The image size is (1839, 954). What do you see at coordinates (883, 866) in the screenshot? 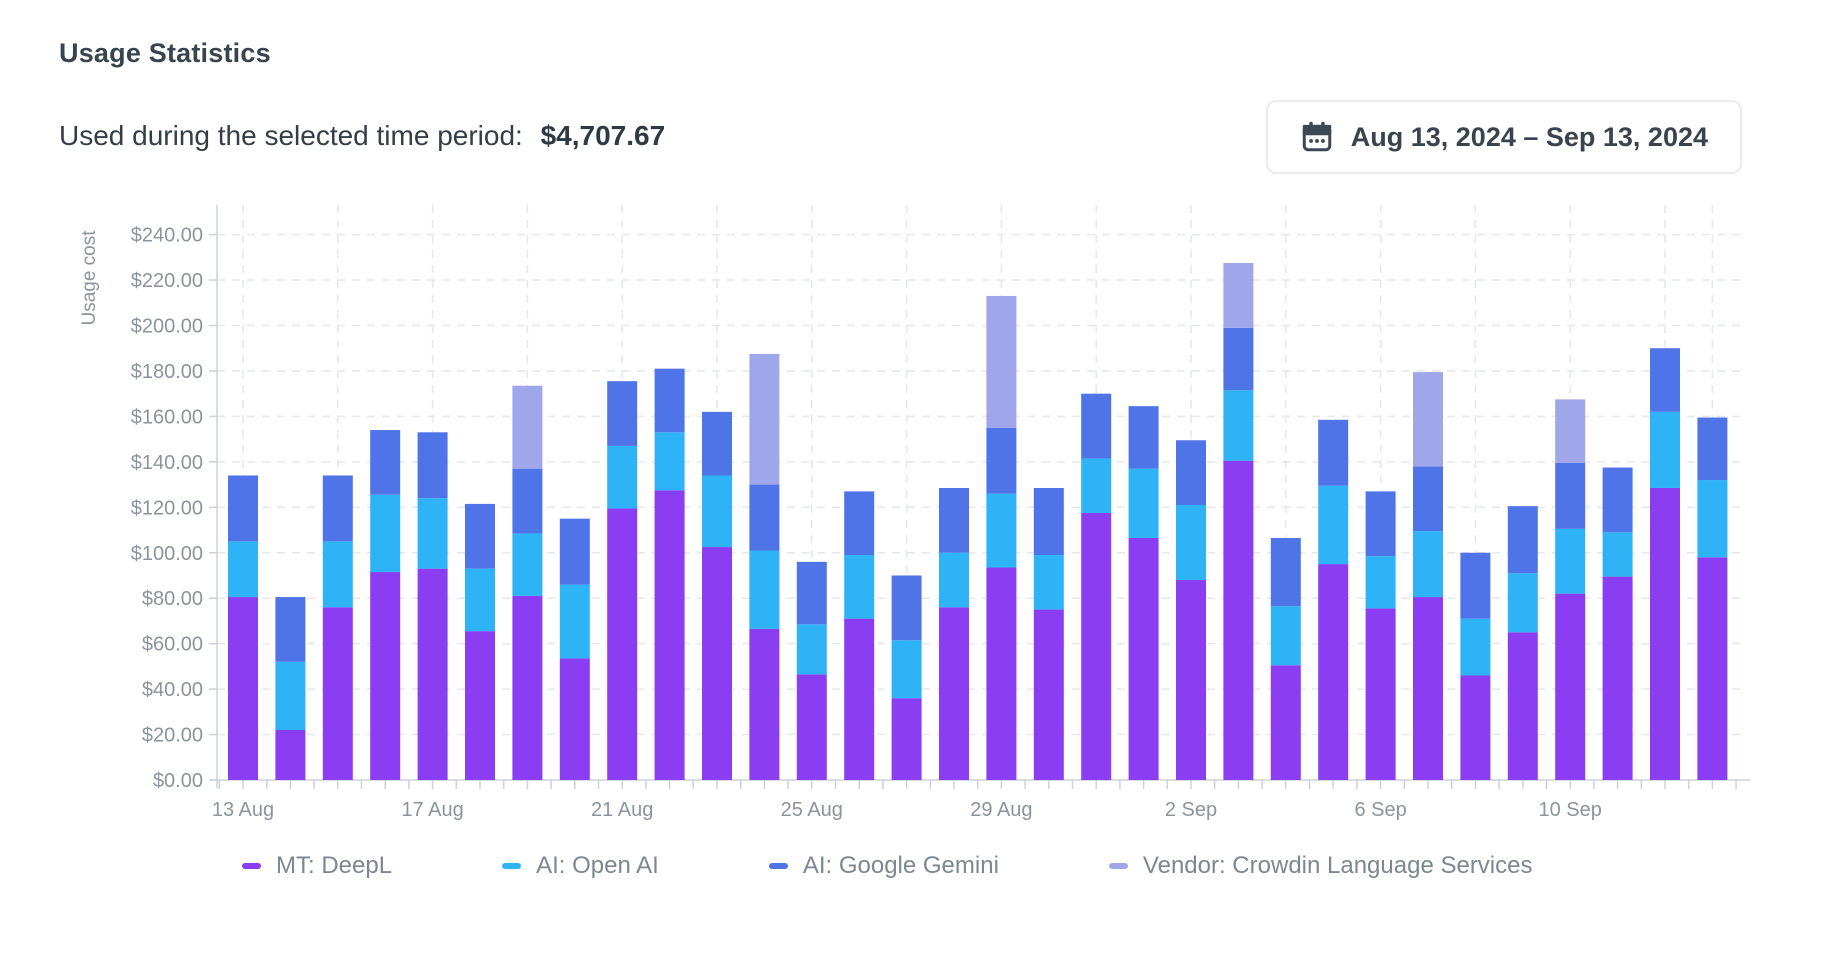
I see `legend-item-ai-google-gemini: AI: Google Gemini` at bounding box center [883, 866].